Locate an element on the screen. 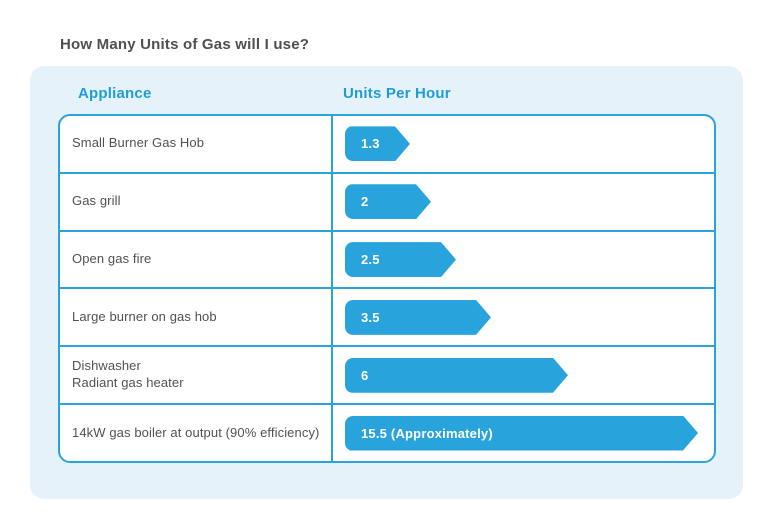  table-row: Large burner on gas hob 3.5 is located at coordinates (387, 318).